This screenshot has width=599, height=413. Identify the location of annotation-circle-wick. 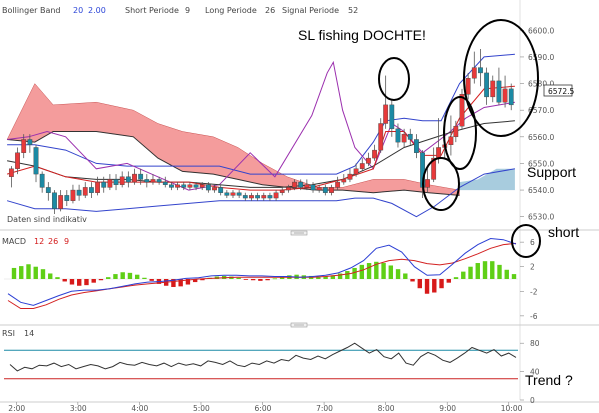
(394, 79).